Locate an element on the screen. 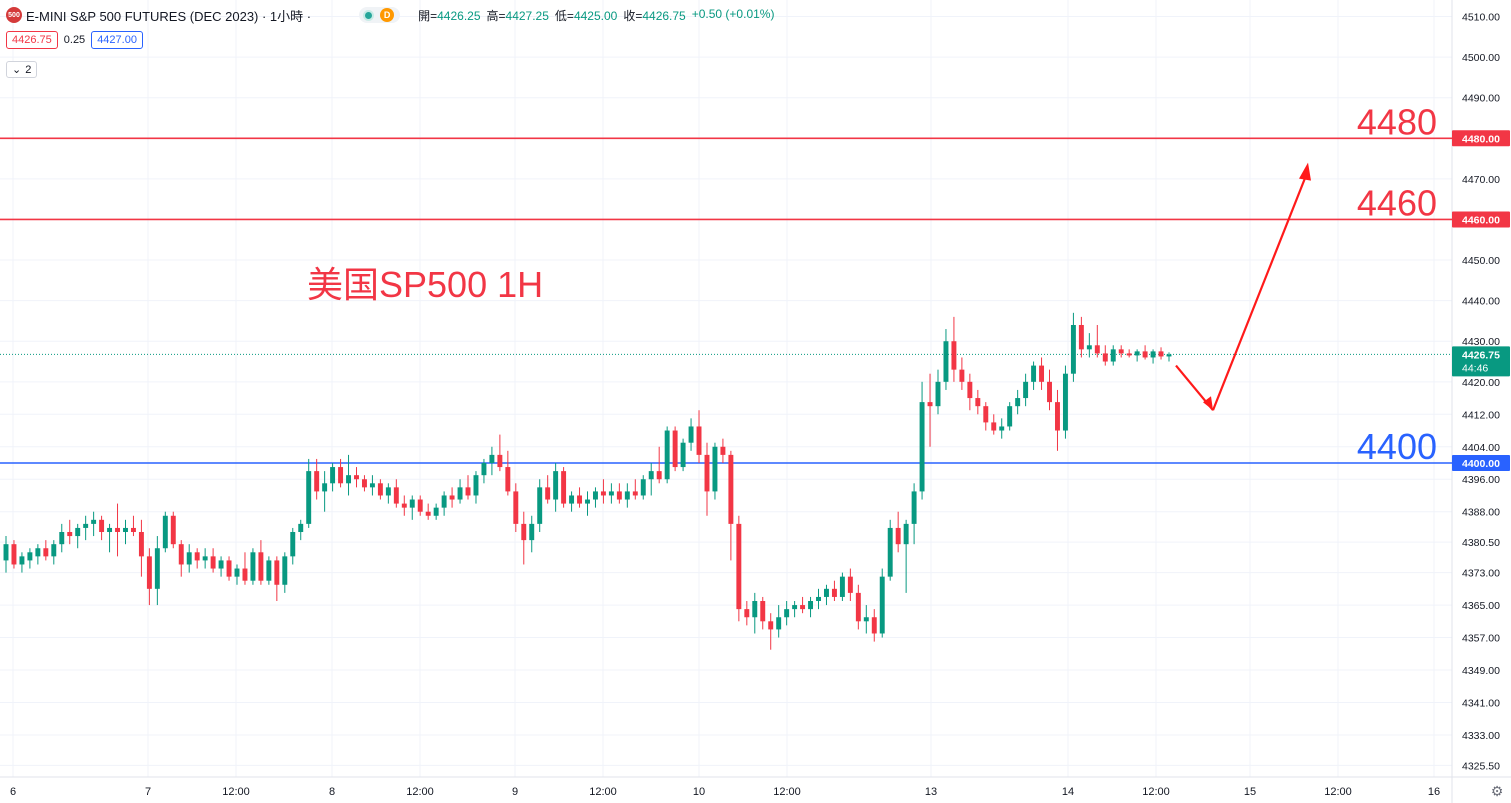 The height and width of the screenshot is (803, 1511). market-status: D is located at coordinates (380, 15).